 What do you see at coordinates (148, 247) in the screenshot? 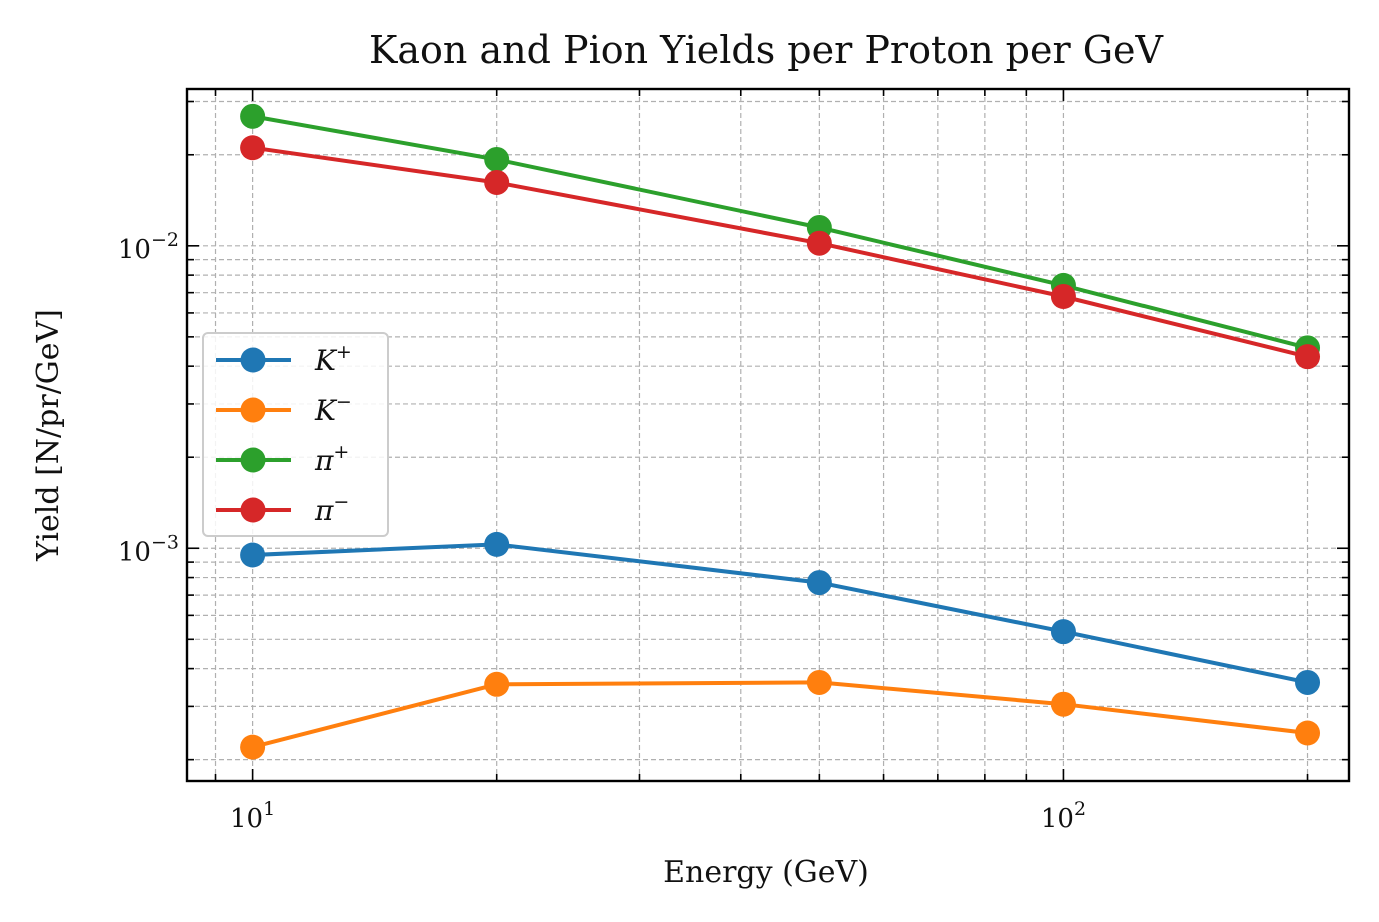
I see `y-tick-label: 10⁻²` at bounding box center [148, 247].